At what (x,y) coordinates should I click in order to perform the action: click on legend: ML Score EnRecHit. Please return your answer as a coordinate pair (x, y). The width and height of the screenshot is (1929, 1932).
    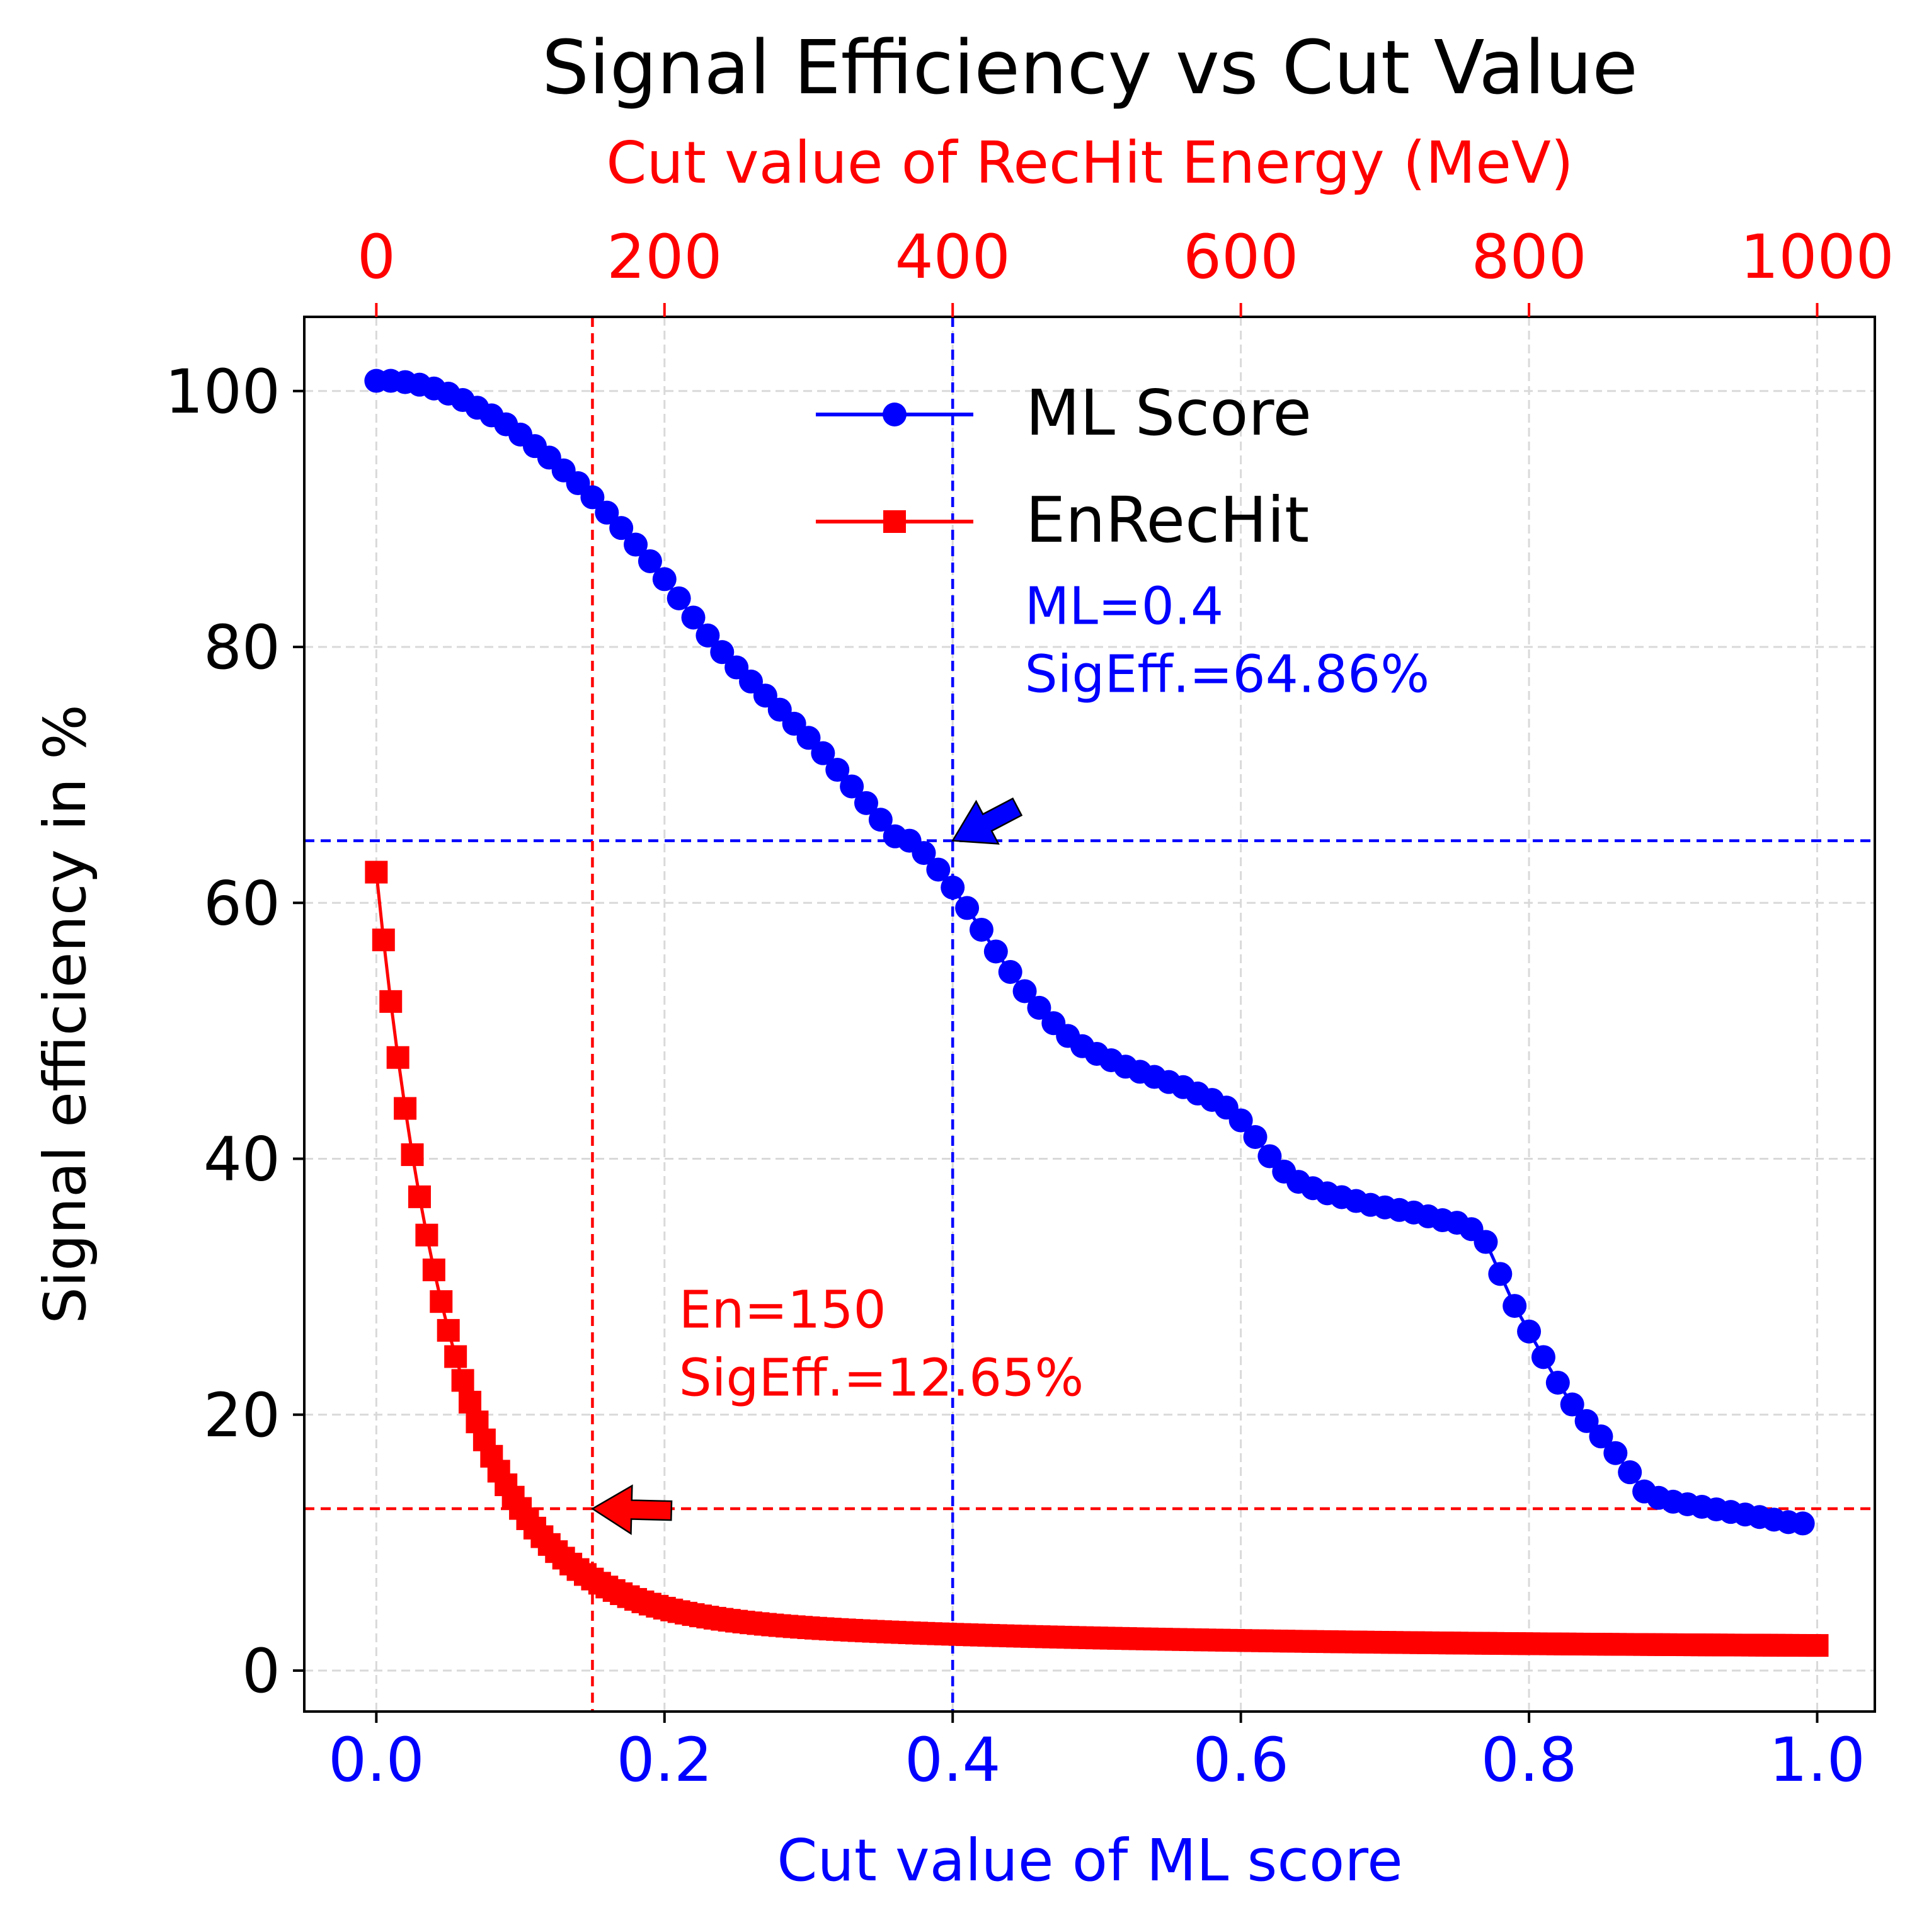
    Looking at the image, I should click on (1064, 466).